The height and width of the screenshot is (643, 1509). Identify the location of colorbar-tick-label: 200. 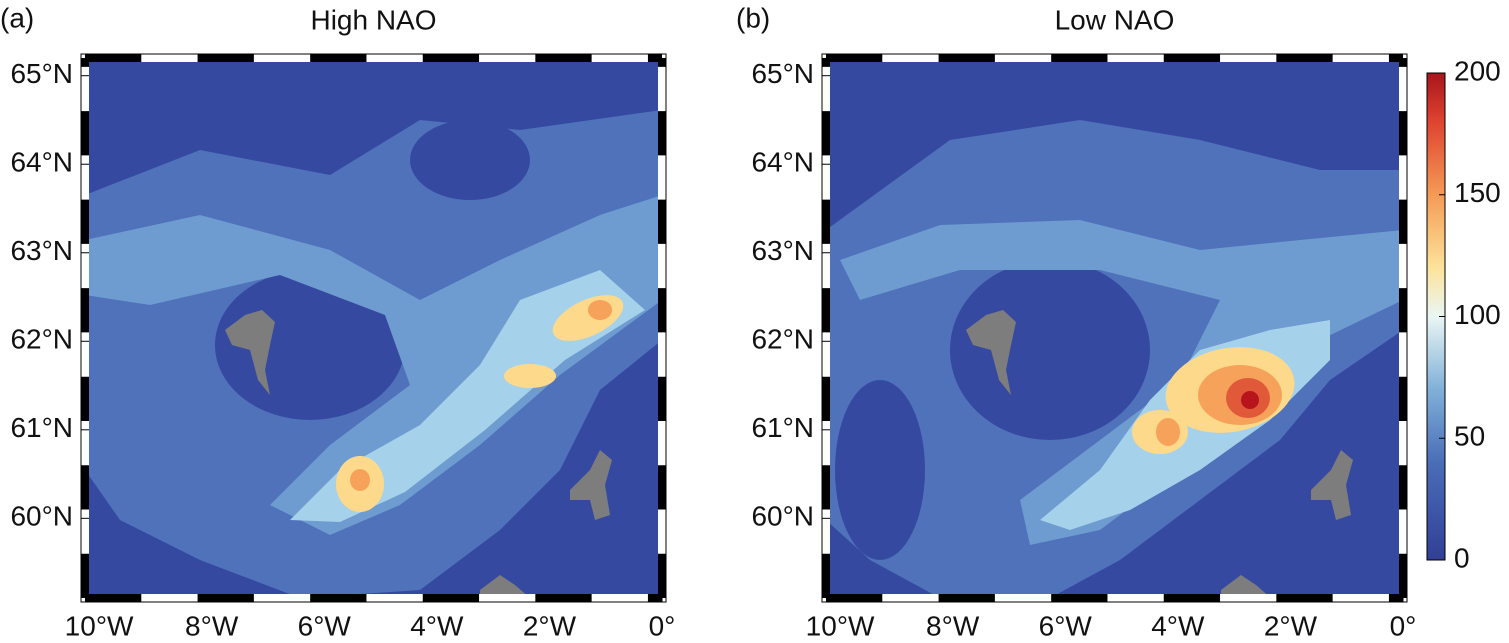
(1477, 70).